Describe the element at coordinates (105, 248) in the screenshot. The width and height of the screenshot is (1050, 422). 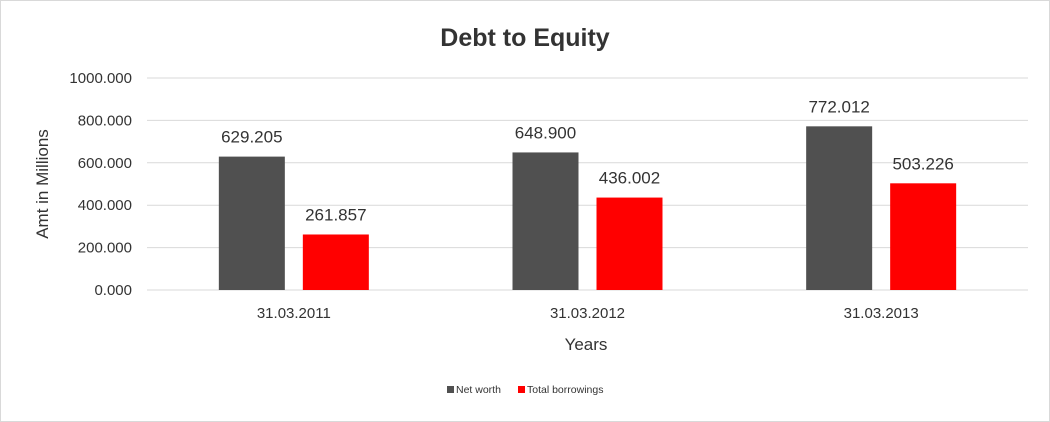
I see `y-tick-label: 200.000` at that location.